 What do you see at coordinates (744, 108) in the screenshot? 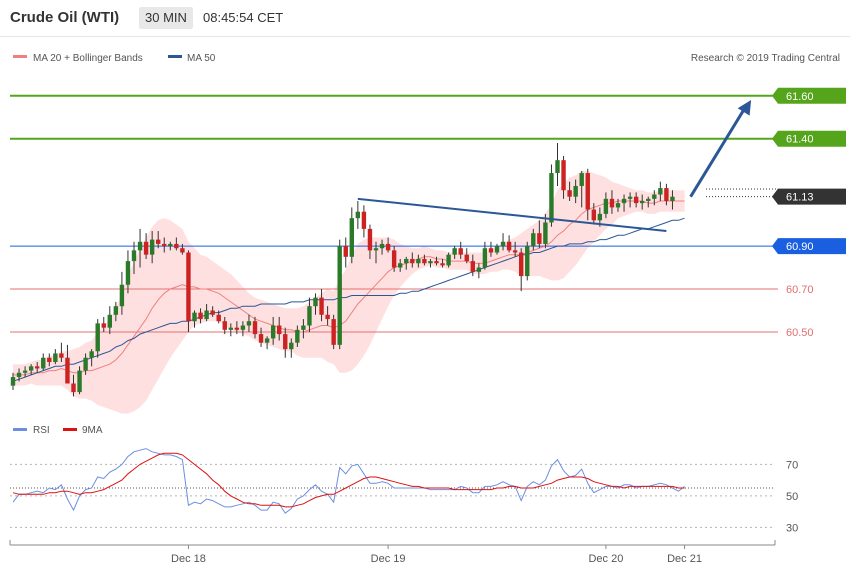
I see `forecast-arrow-head` at bounding box center [744, 108].